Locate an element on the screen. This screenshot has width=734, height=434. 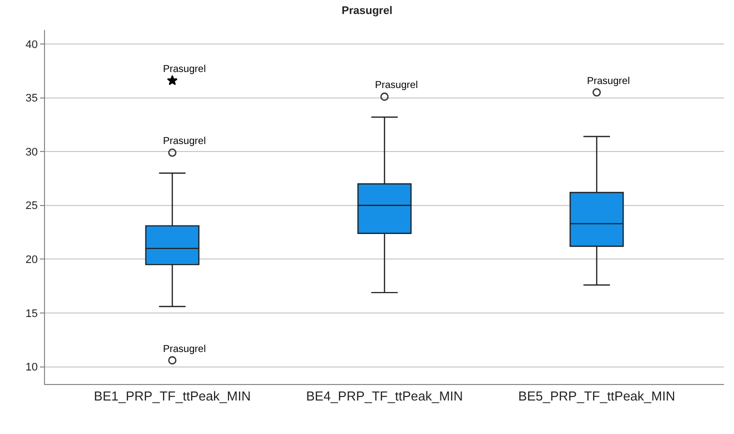
chart-title: Prasugrel is located at coordinates (367, 11).